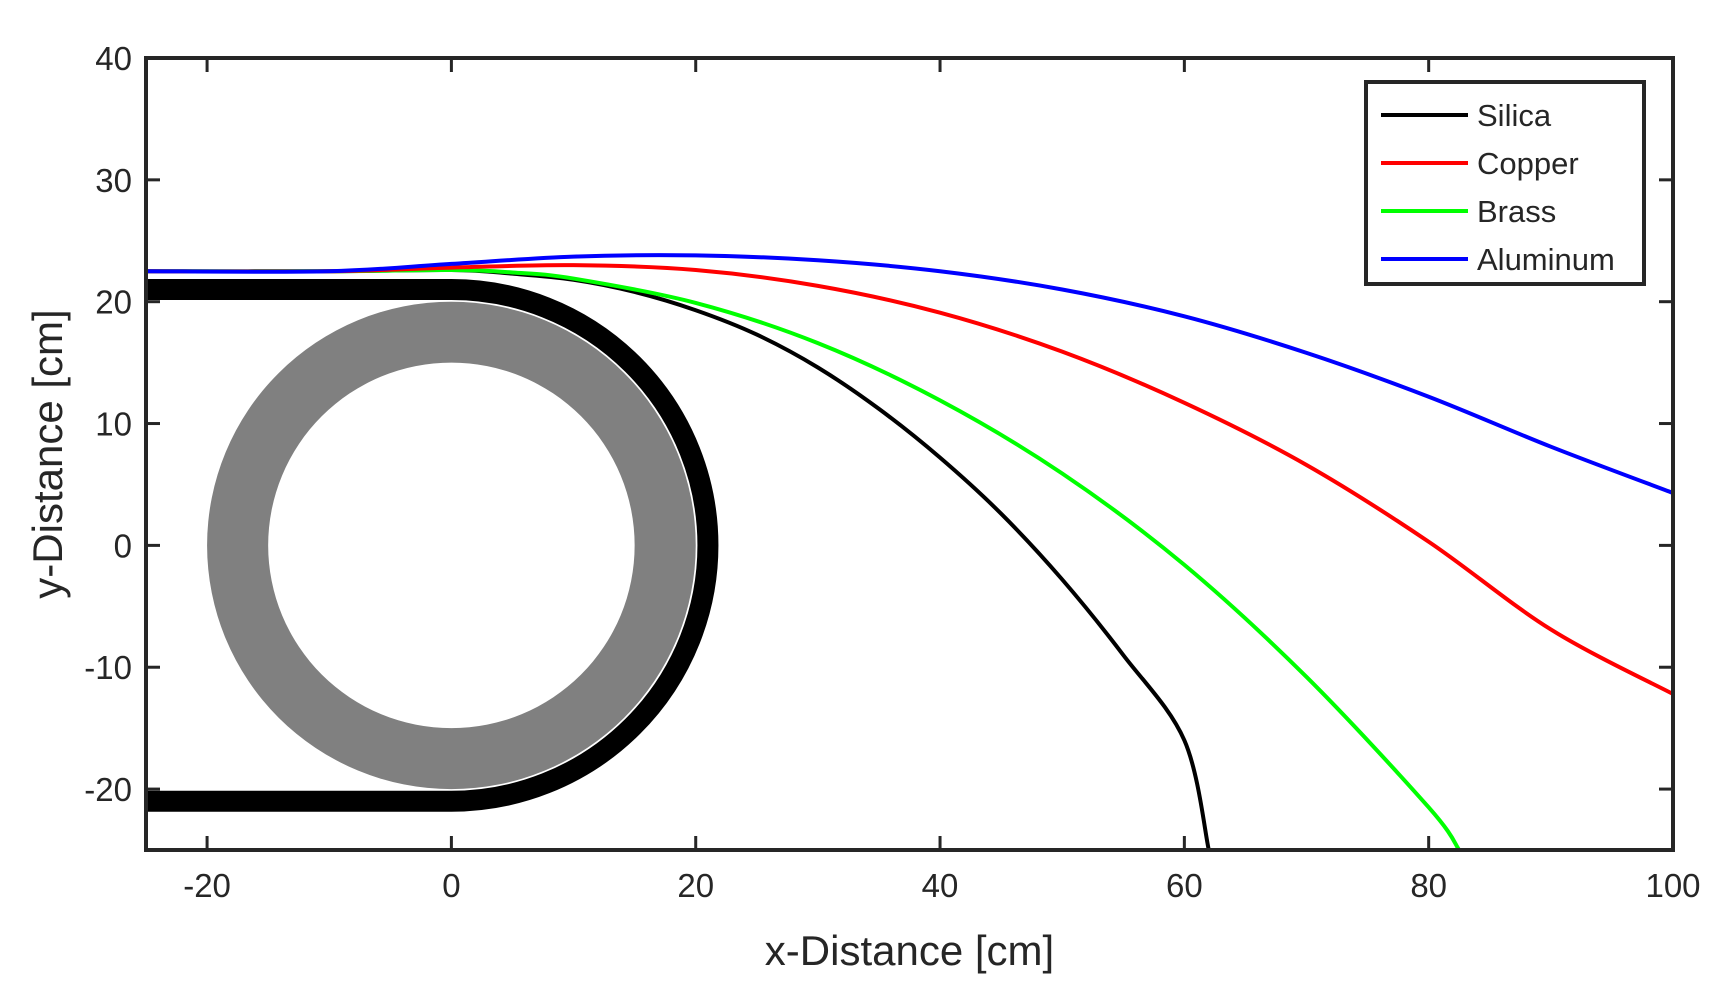 The height and width of the screenshot is (1005, 1723). Describe the element at coordinates (113, 302) in the screenshot. I see `y-tick-label: 20` at that location.